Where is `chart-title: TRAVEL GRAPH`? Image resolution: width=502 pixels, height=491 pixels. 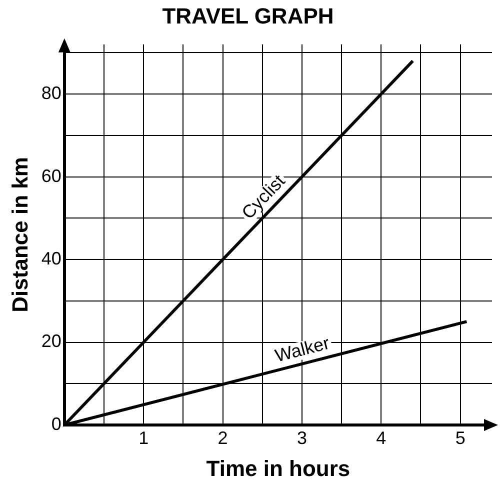 chart-title: TRAVEL GRAPH is located at coordinates (248, 15).